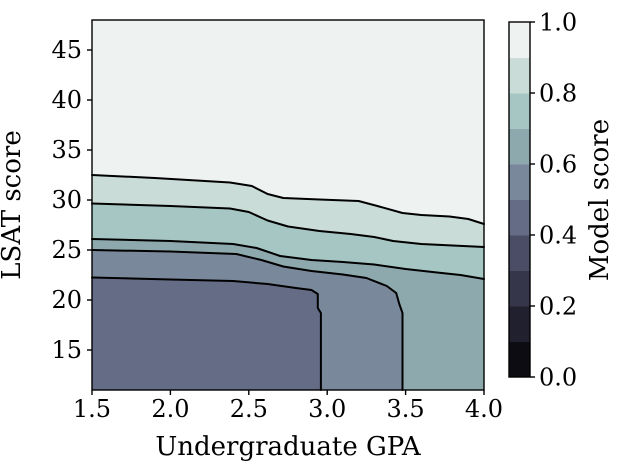  I want to click on y-tick-label: 25, so click(66, 250).